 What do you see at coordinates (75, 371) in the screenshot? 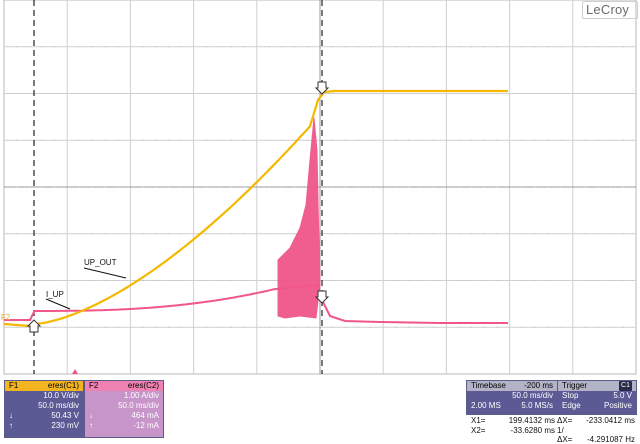
I see `trigger-marker` at bounding box center [75, 371].